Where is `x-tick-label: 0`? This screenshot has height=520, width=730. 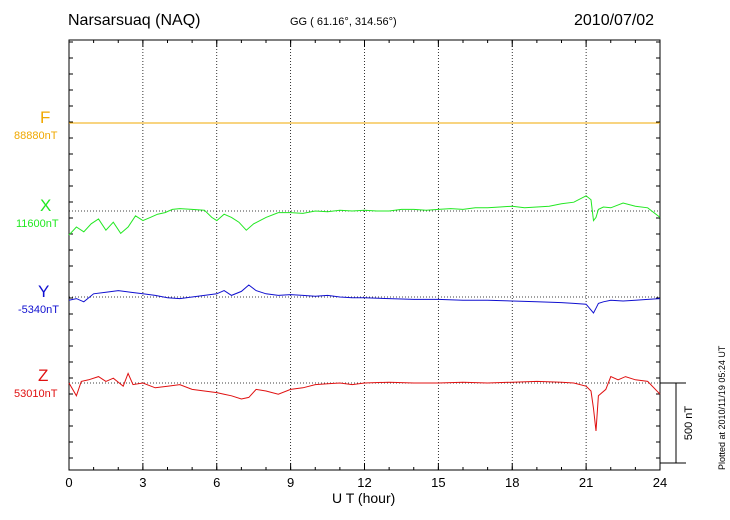 x-tick-label: 0 is located at coordinates (68, 482).